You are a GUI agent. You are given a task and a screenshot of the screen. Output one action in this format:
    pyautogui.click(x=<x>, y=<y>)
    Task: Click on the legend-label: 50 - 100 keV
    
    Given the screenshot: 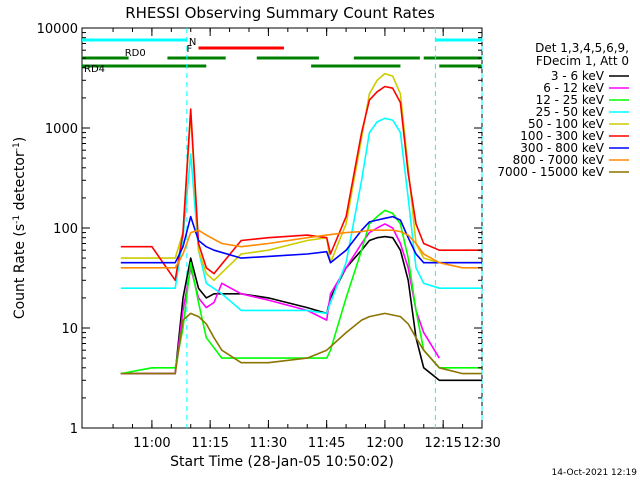 What is the action you would take?
    pyautogui.click(x=566, y=124)
    